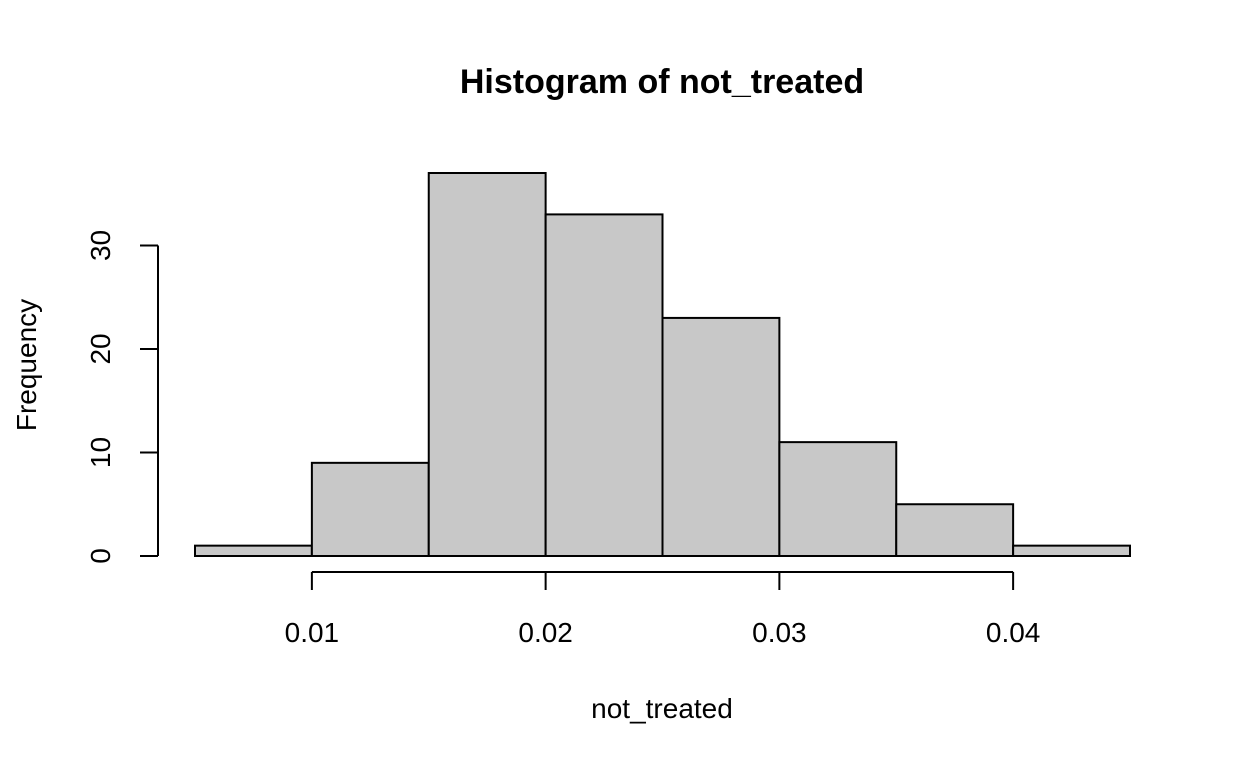 The image size is (1248, 768). I want to click on y-axis-tick-label-2: 10, so click(100, 452).